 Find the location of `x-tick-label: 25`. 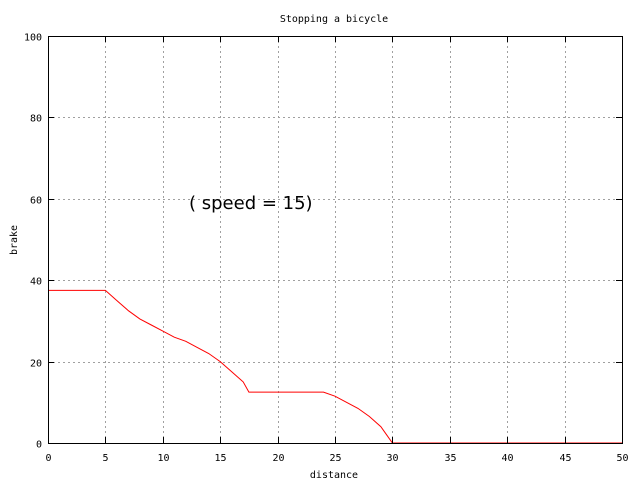

x-tick-label: 25 is located at coordinates (335, 458).